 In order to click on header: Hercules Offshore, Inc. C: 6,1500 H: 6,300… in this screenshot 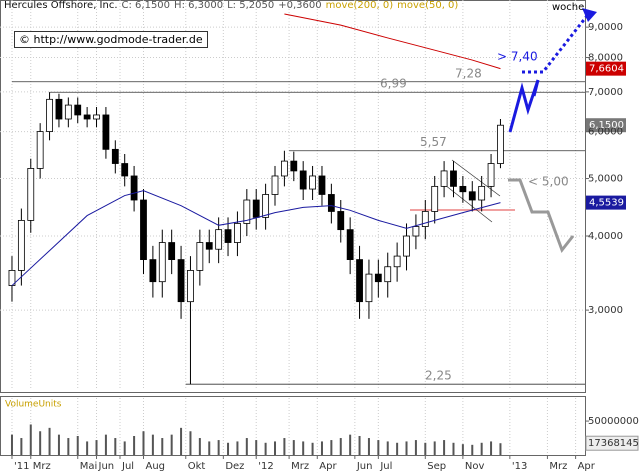, I will do `click(233, 5)`.